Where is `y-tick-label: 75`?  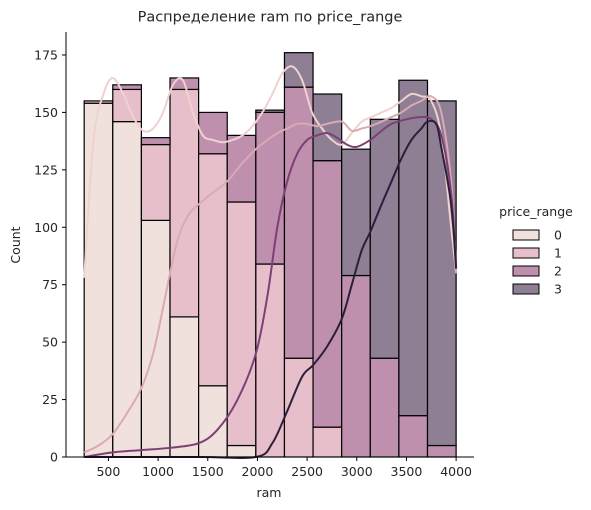
y-tick-label: 75 is located at coordinates (50, 284).